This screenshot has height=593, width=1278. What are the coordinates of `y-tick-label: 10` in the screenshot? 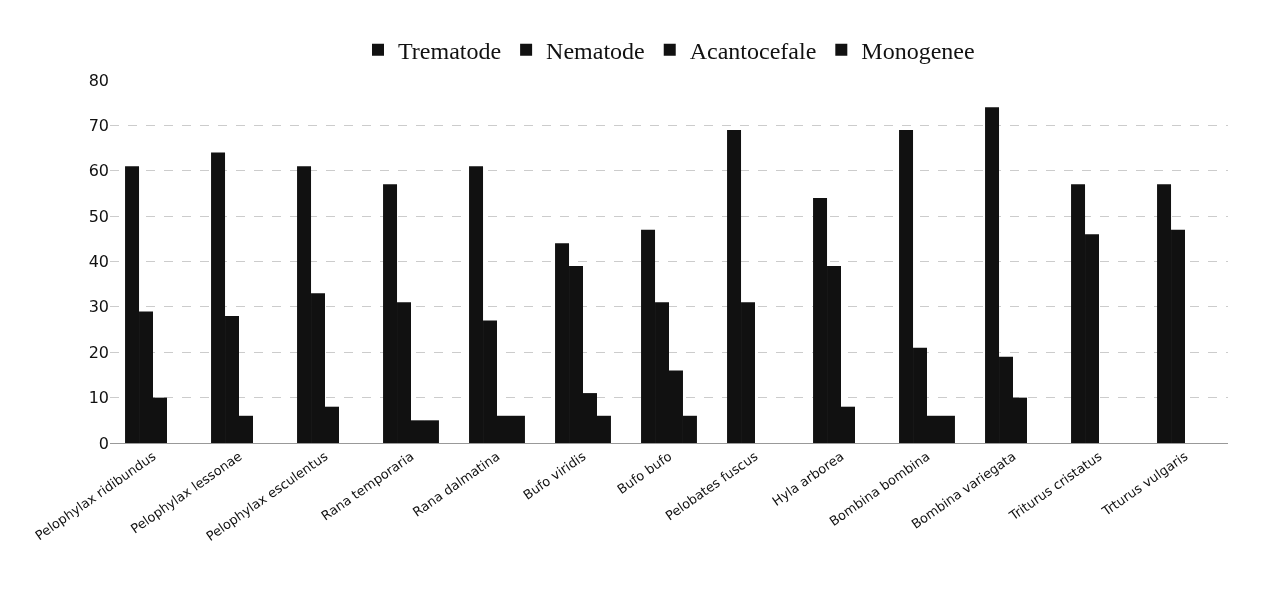 It's located at (98, 398).